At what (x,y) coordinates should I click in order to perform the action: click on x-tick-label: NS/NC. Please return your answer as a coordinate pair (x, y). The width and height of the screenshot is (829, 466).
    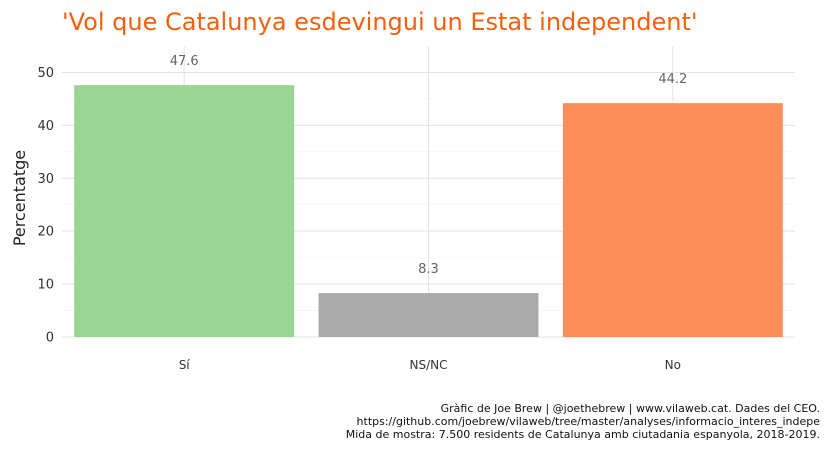
    Looking at the image, I should click on (429, 365).